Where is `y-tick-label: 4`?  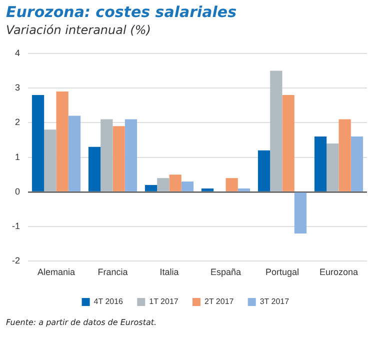 y-tick-label: 4 is located at coordinates (17, 53).